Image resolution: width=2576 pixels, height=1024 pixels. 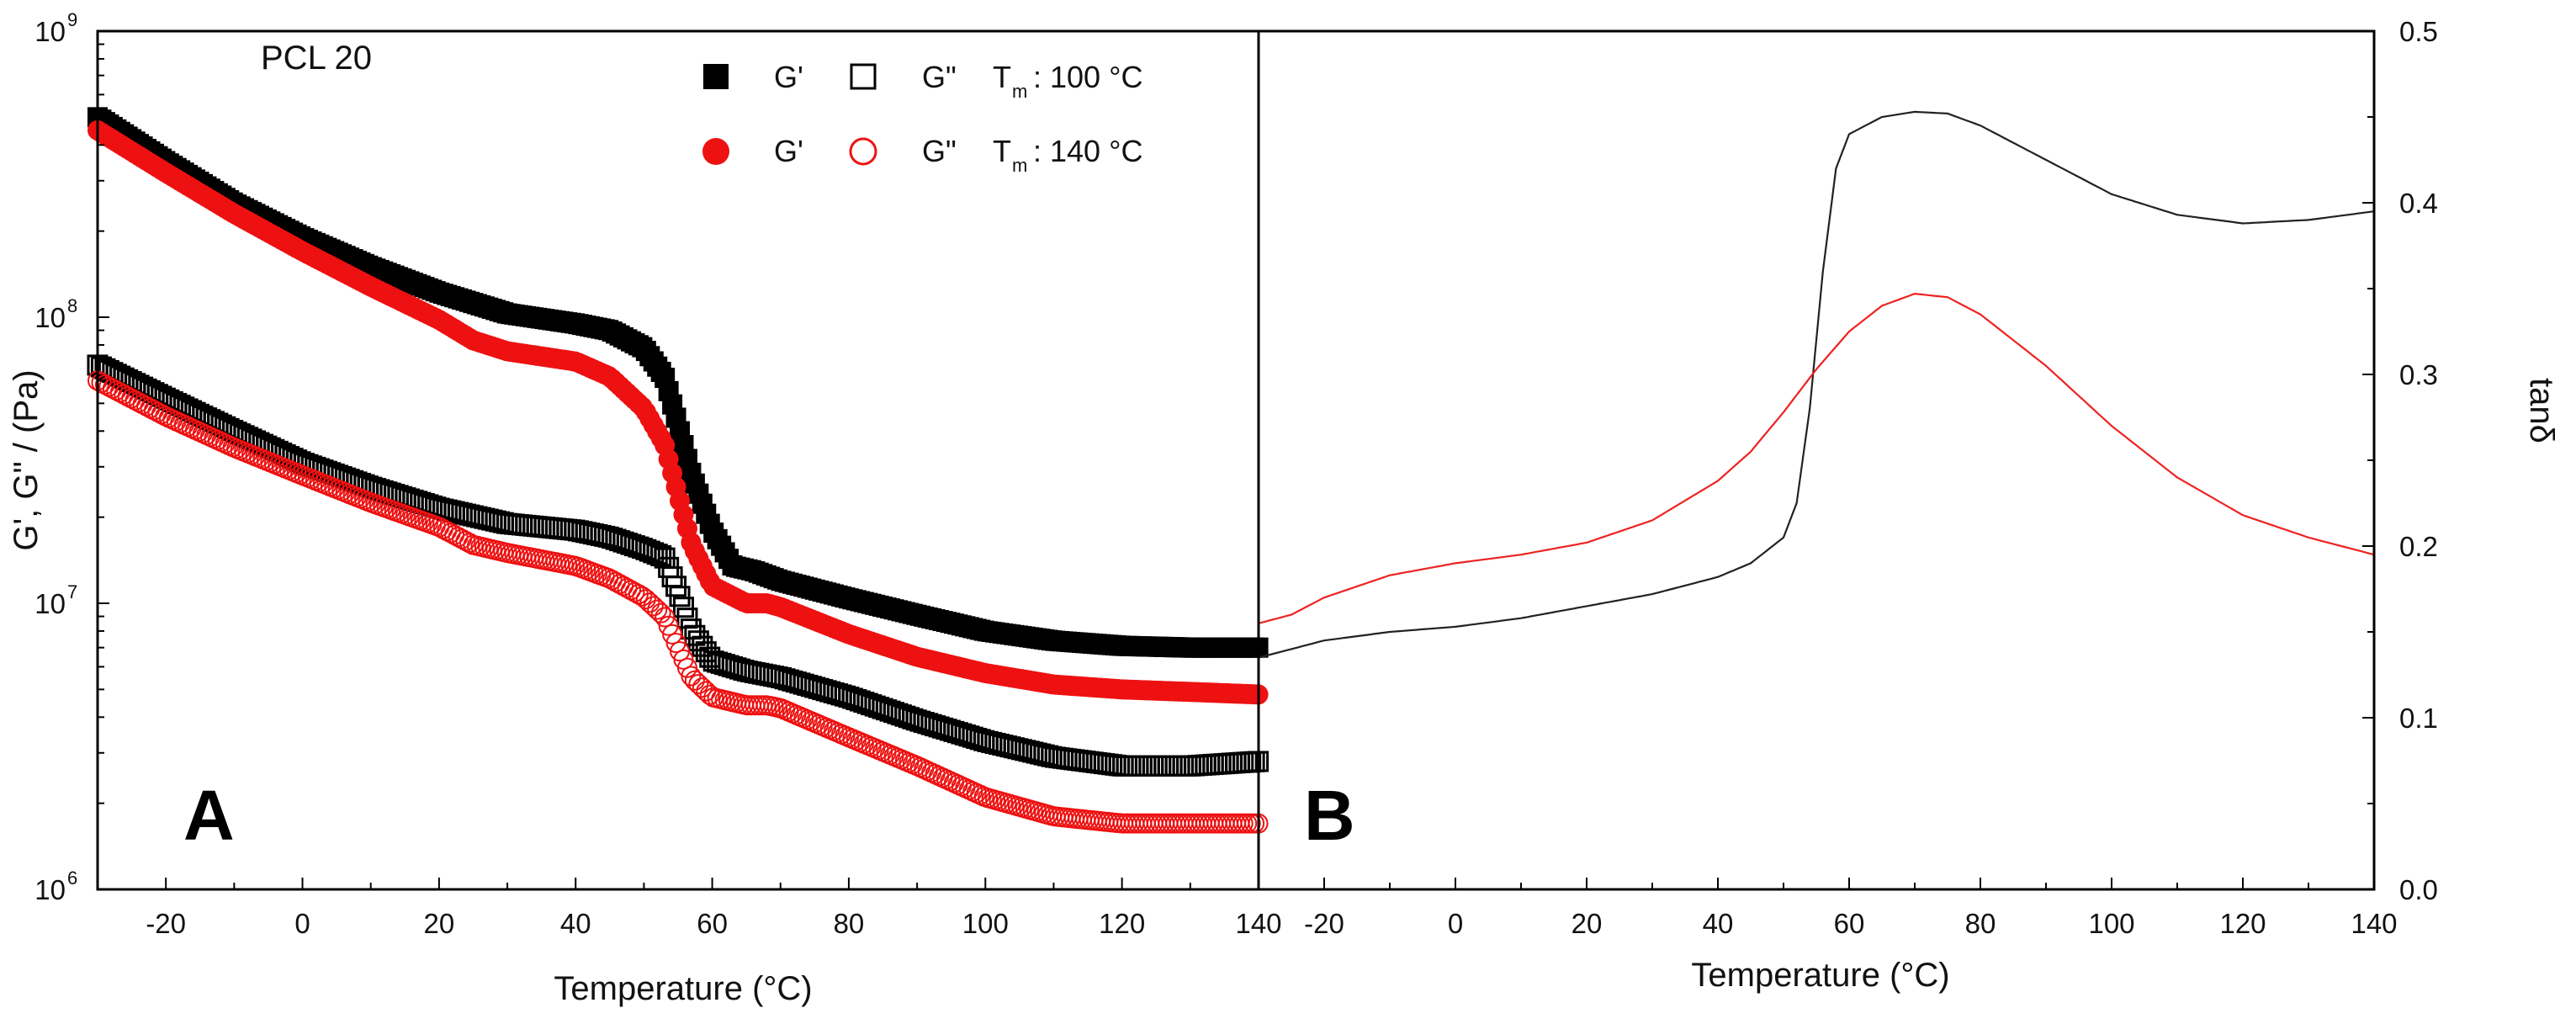 What do you see at coordinates (26, 459) in the screenshot?
I see `panel-a-y-axis-title: G', G" / (Pa)` at bounding box center [26, 459].